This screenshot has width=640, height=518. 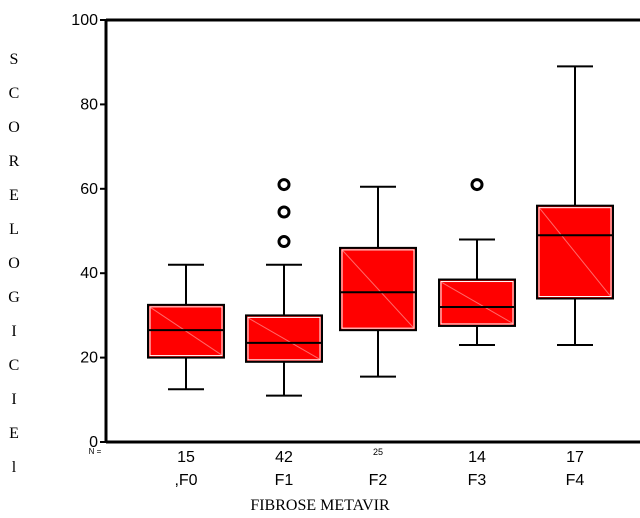 I want to click on n-value-label: 42, so click(x=284, y=457).